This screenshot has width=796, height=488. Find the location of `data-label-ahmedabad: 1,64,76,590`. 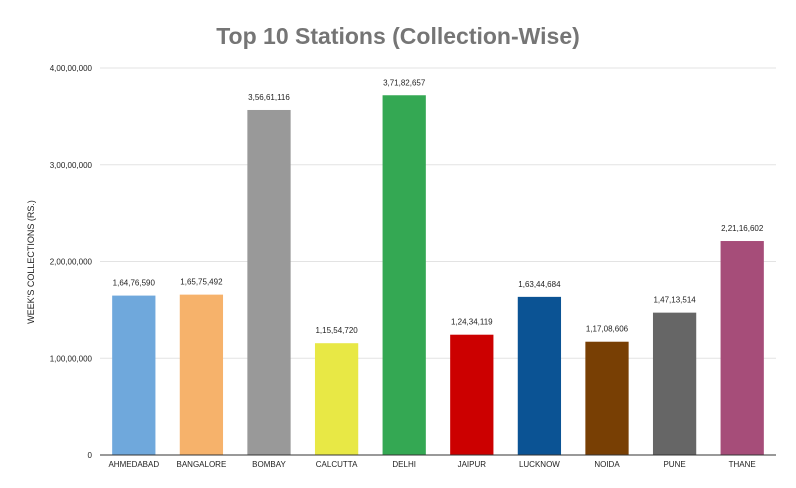

data-label-ahmedabad: 1,64,76,590 is located at coordinates (134, 283).